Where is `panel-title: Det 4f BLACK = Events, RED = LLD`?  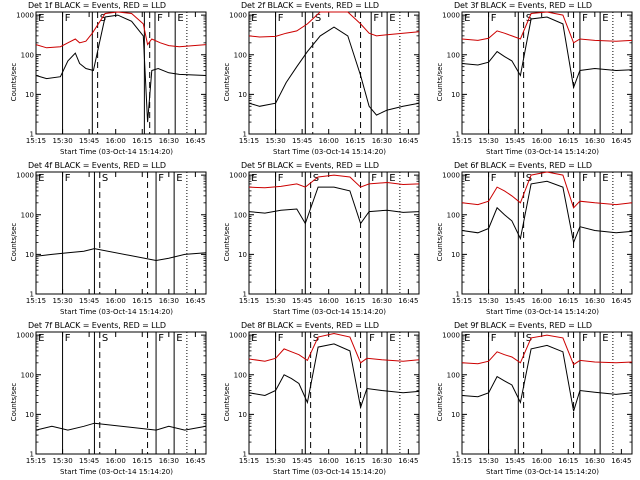 panel-title: Det 4f BLACK = Events, RED = LLD is located at coordinates (97, 165).